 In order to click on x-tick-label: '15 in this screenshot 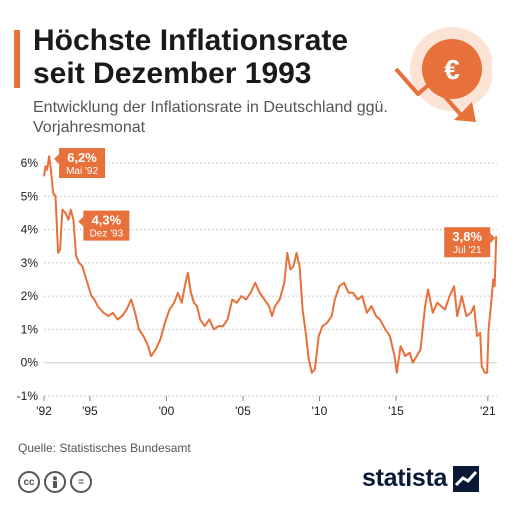, I will do `click(396, 411)`.